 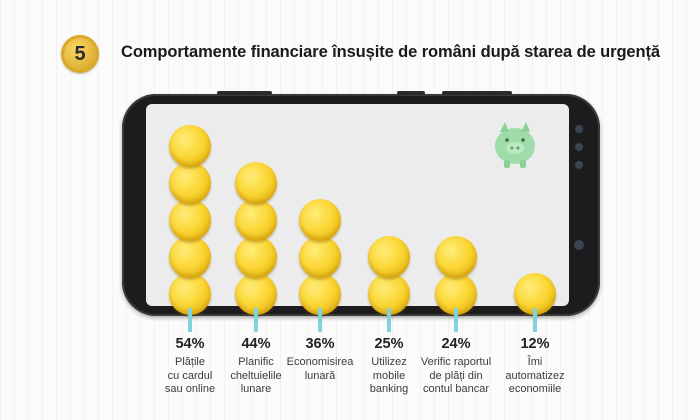 What do you see at coordinates (190, 344) in the screenshot?
I see `value-label-1: 54%` at bounding box center [190, 344].